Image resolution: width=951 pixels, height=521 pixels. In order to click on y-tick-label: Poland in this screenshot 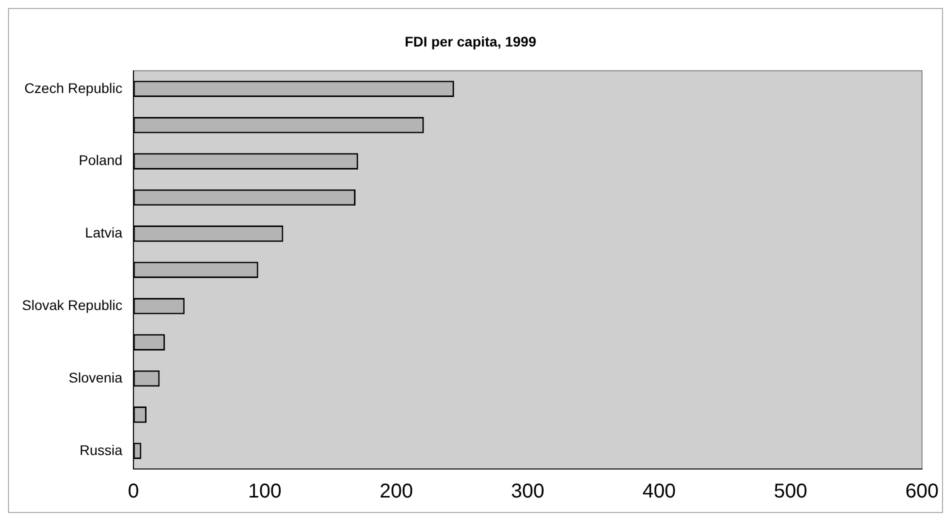, I will do `click(100, 160)`.